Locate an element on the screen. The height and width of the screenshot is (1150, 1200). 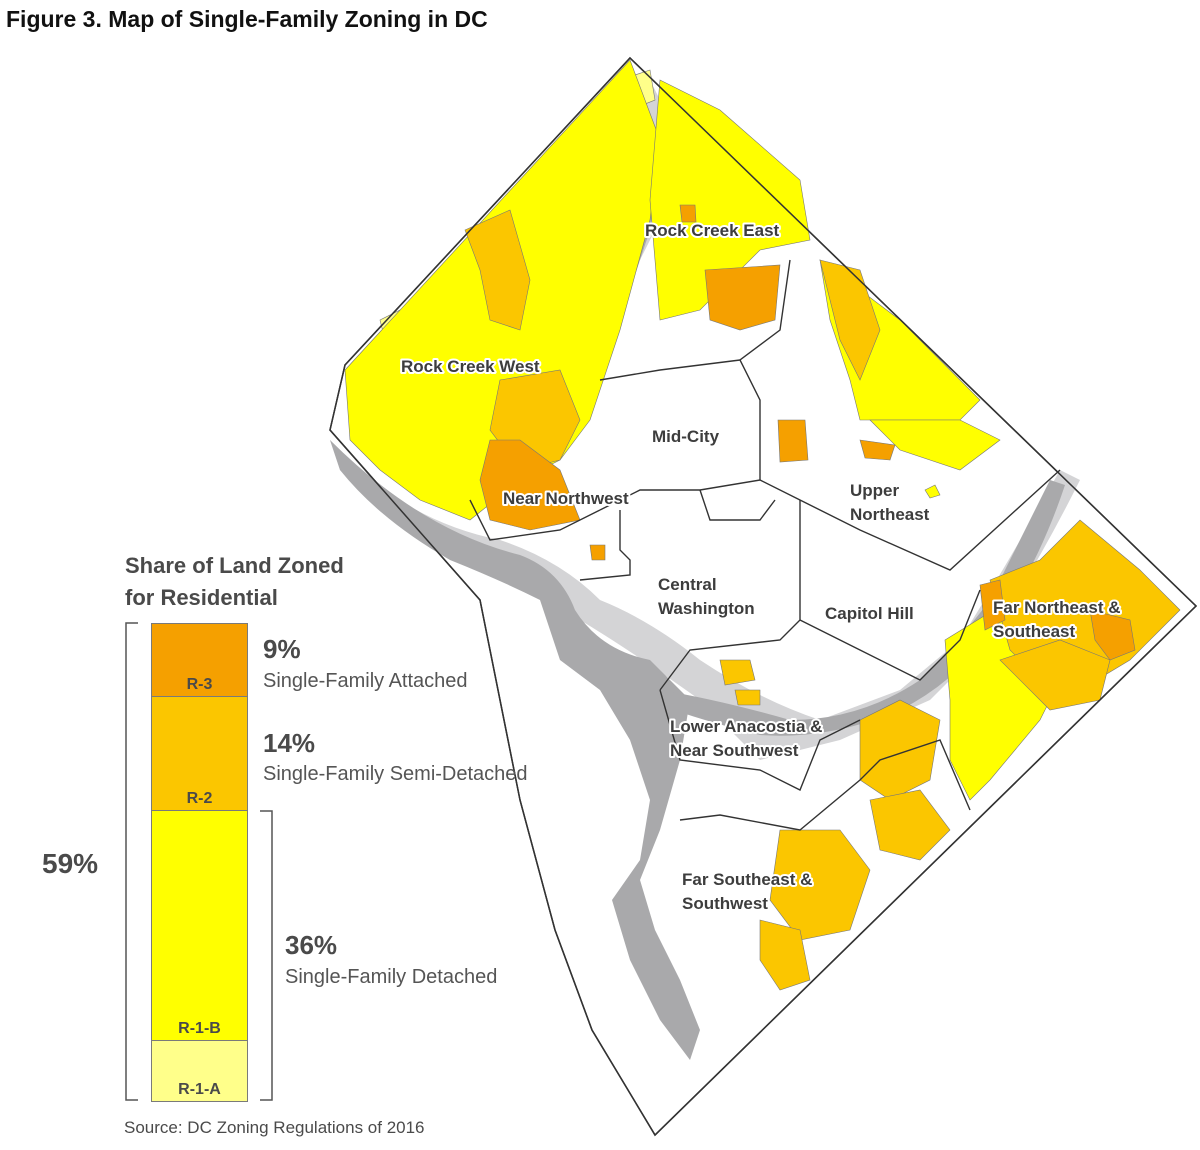
legend-title: Share of Land Zoned for Residential is located at coordinates (234, 582).